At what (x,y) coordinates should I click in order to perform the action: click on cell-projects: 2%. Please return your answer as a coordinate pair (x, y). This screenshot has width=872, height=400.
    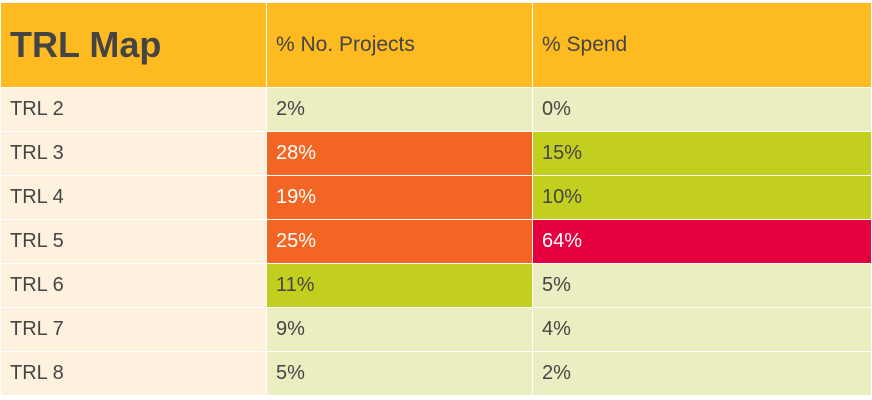
    Looking at the image, I should click on (399, 109).